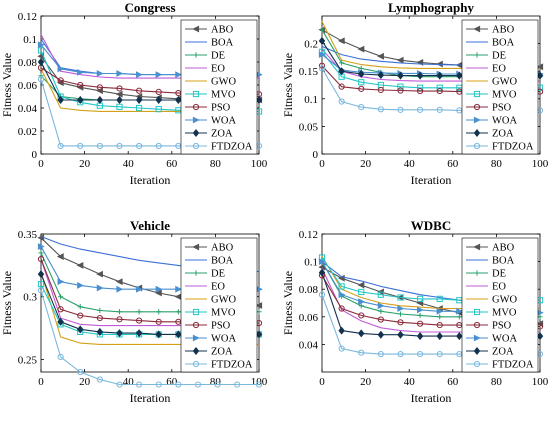  What do you see at coordinates (431, 398) in the screenshot?
I see `x-axis-label: Iteration` at bounding box center [431, 398].